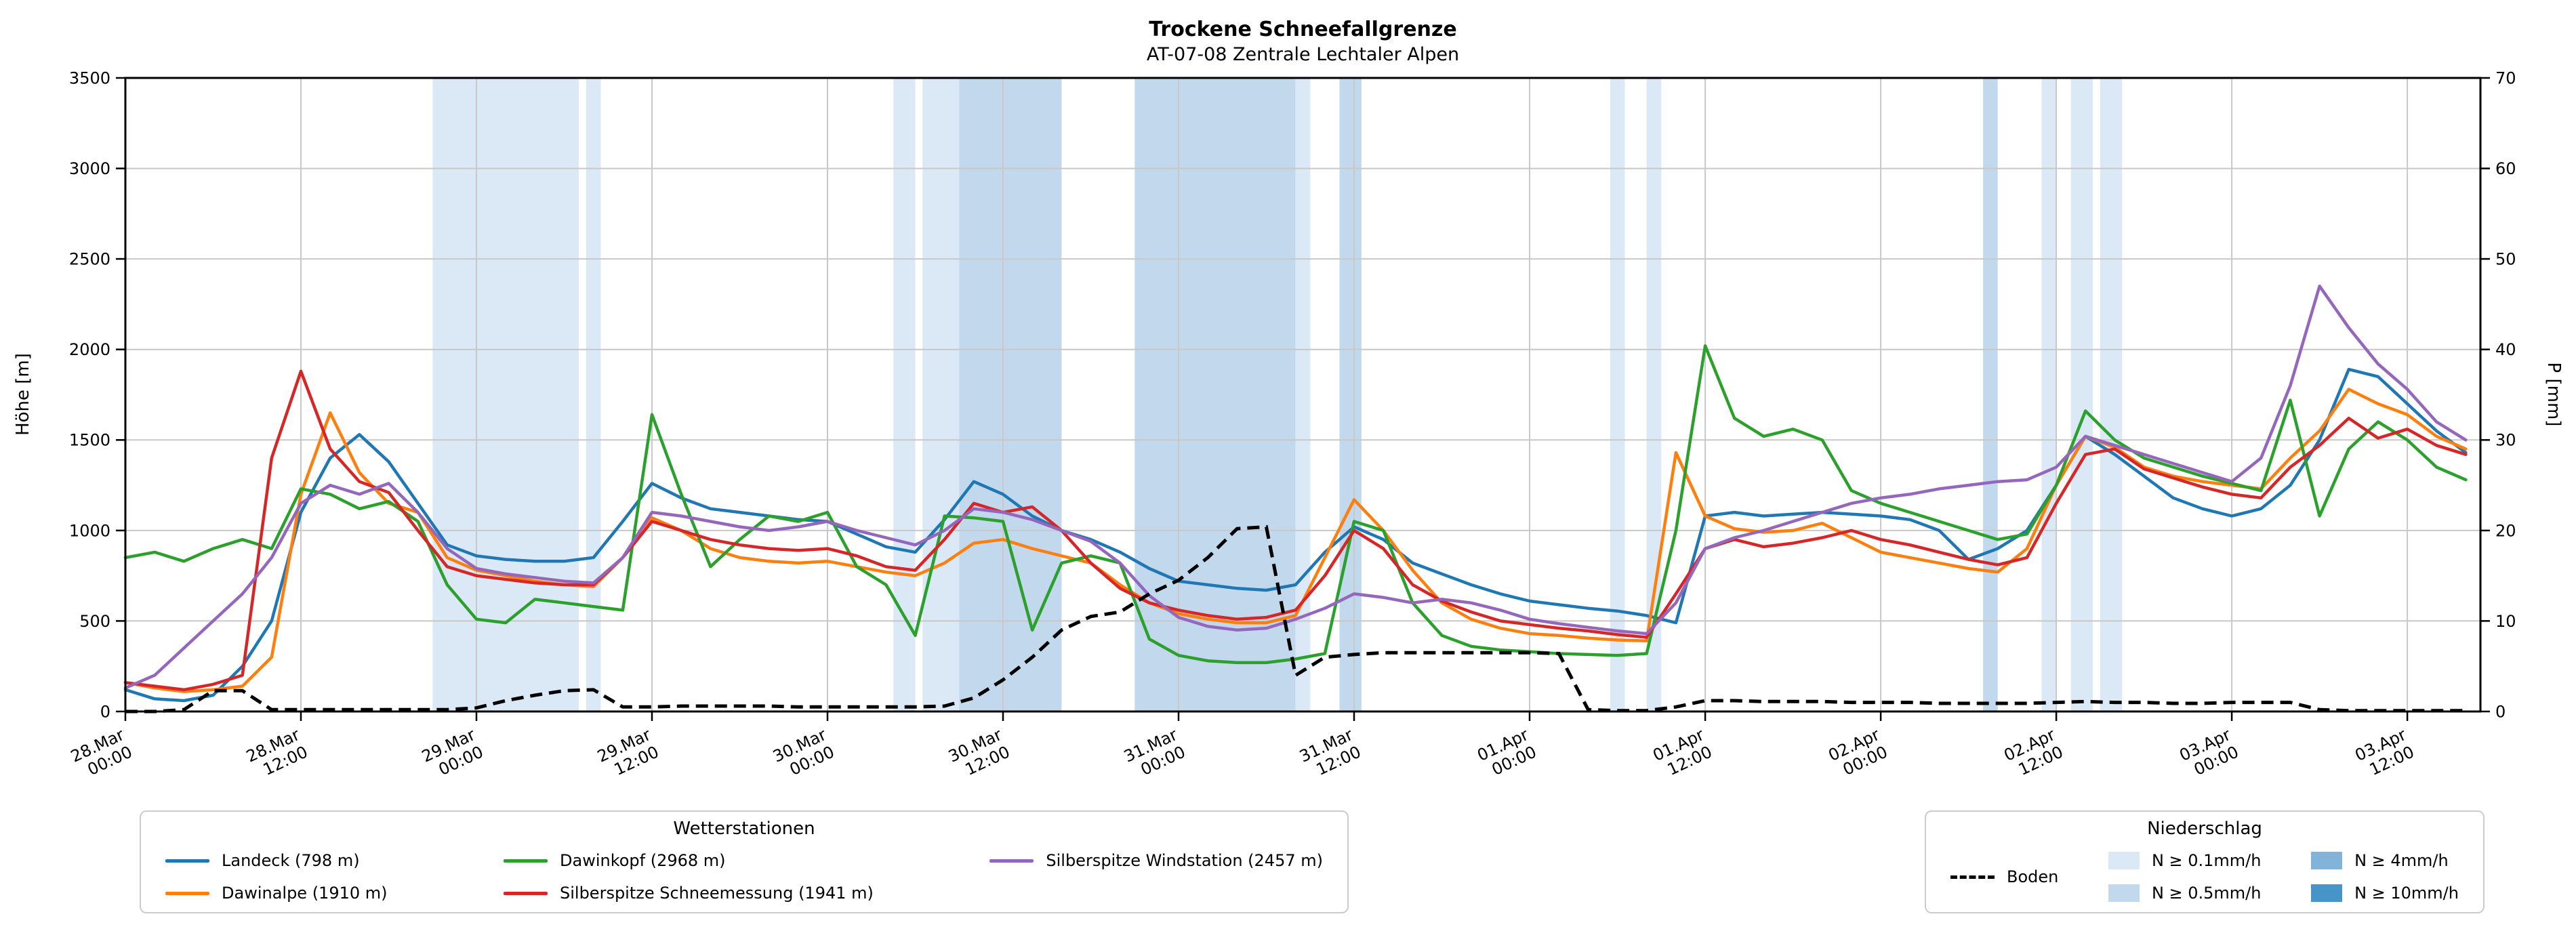 Image resolution: width=2576 pixels, height=929 pixels. I want to click on dawinkopf-line-swatch, so click(526, 861).